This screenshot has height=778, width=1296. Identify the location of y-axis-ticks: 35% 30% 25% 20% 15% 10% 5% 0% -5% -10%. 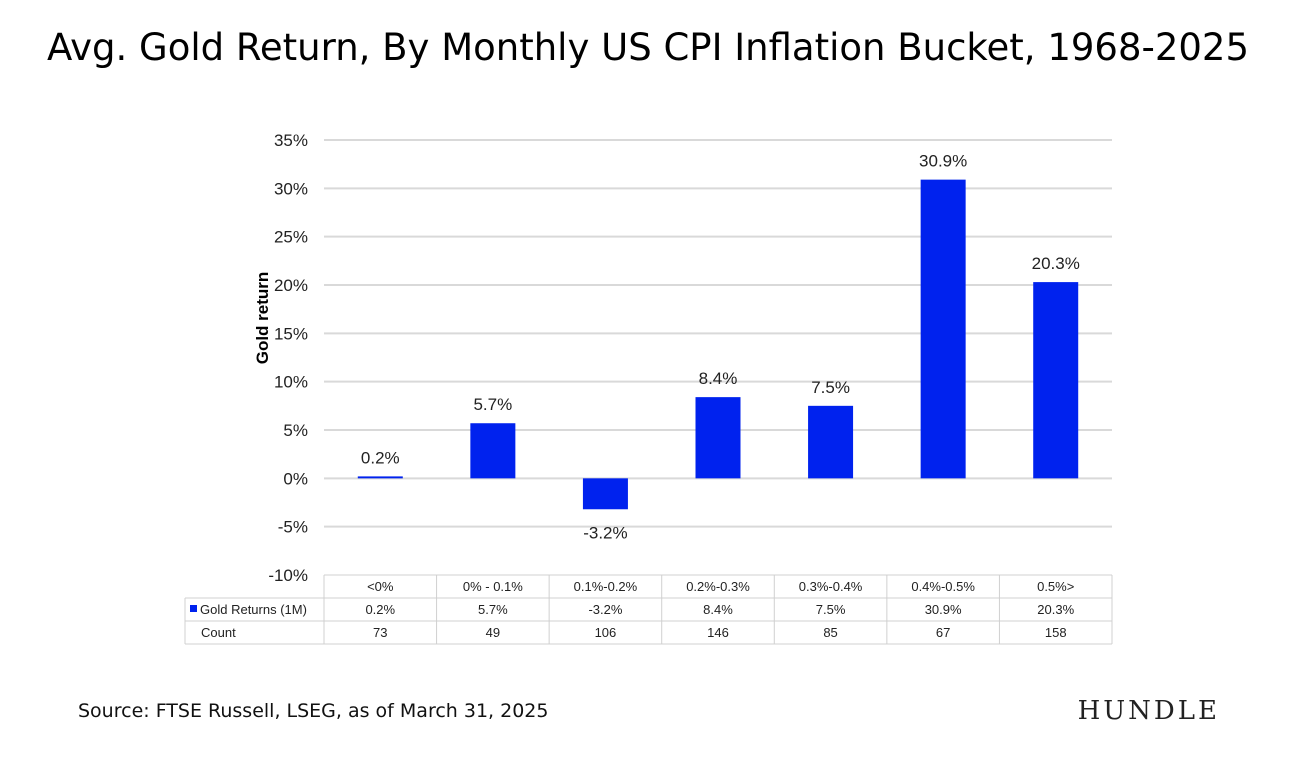
(288, 358).